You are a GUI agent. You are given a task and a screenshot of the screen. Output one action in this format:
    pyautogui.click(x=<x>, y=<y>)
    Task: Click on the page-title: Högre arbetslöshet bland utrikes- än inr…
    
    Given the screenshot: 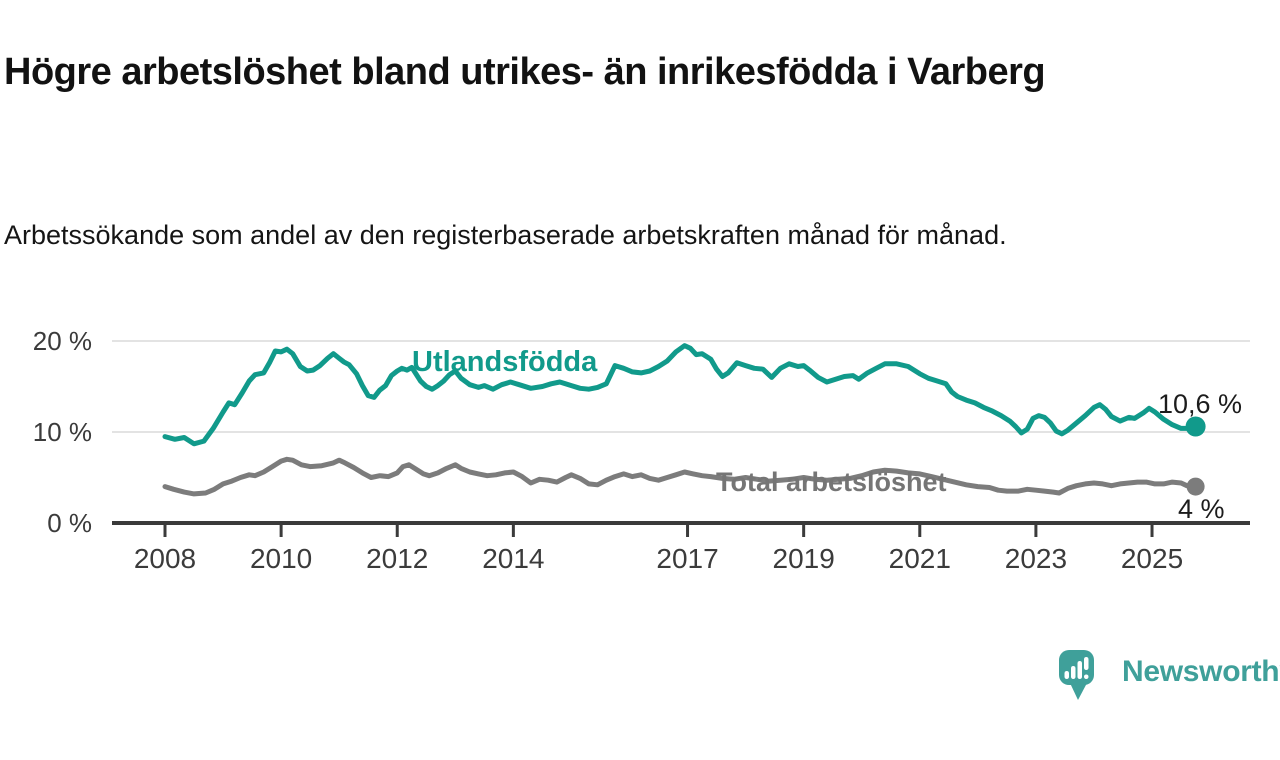 What is the action you would take?
    pyautogui.click(x=525, y=72)
    